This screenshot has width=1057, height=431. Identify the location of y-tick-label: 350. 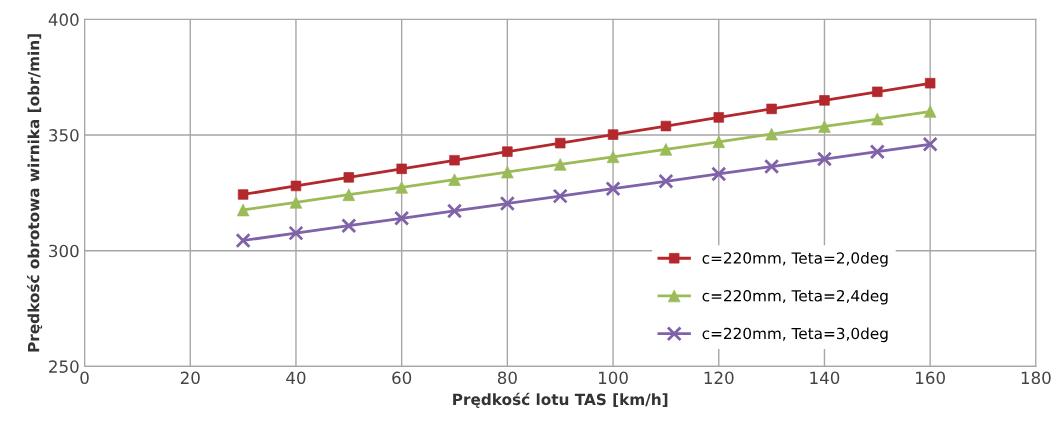
(64, 135).